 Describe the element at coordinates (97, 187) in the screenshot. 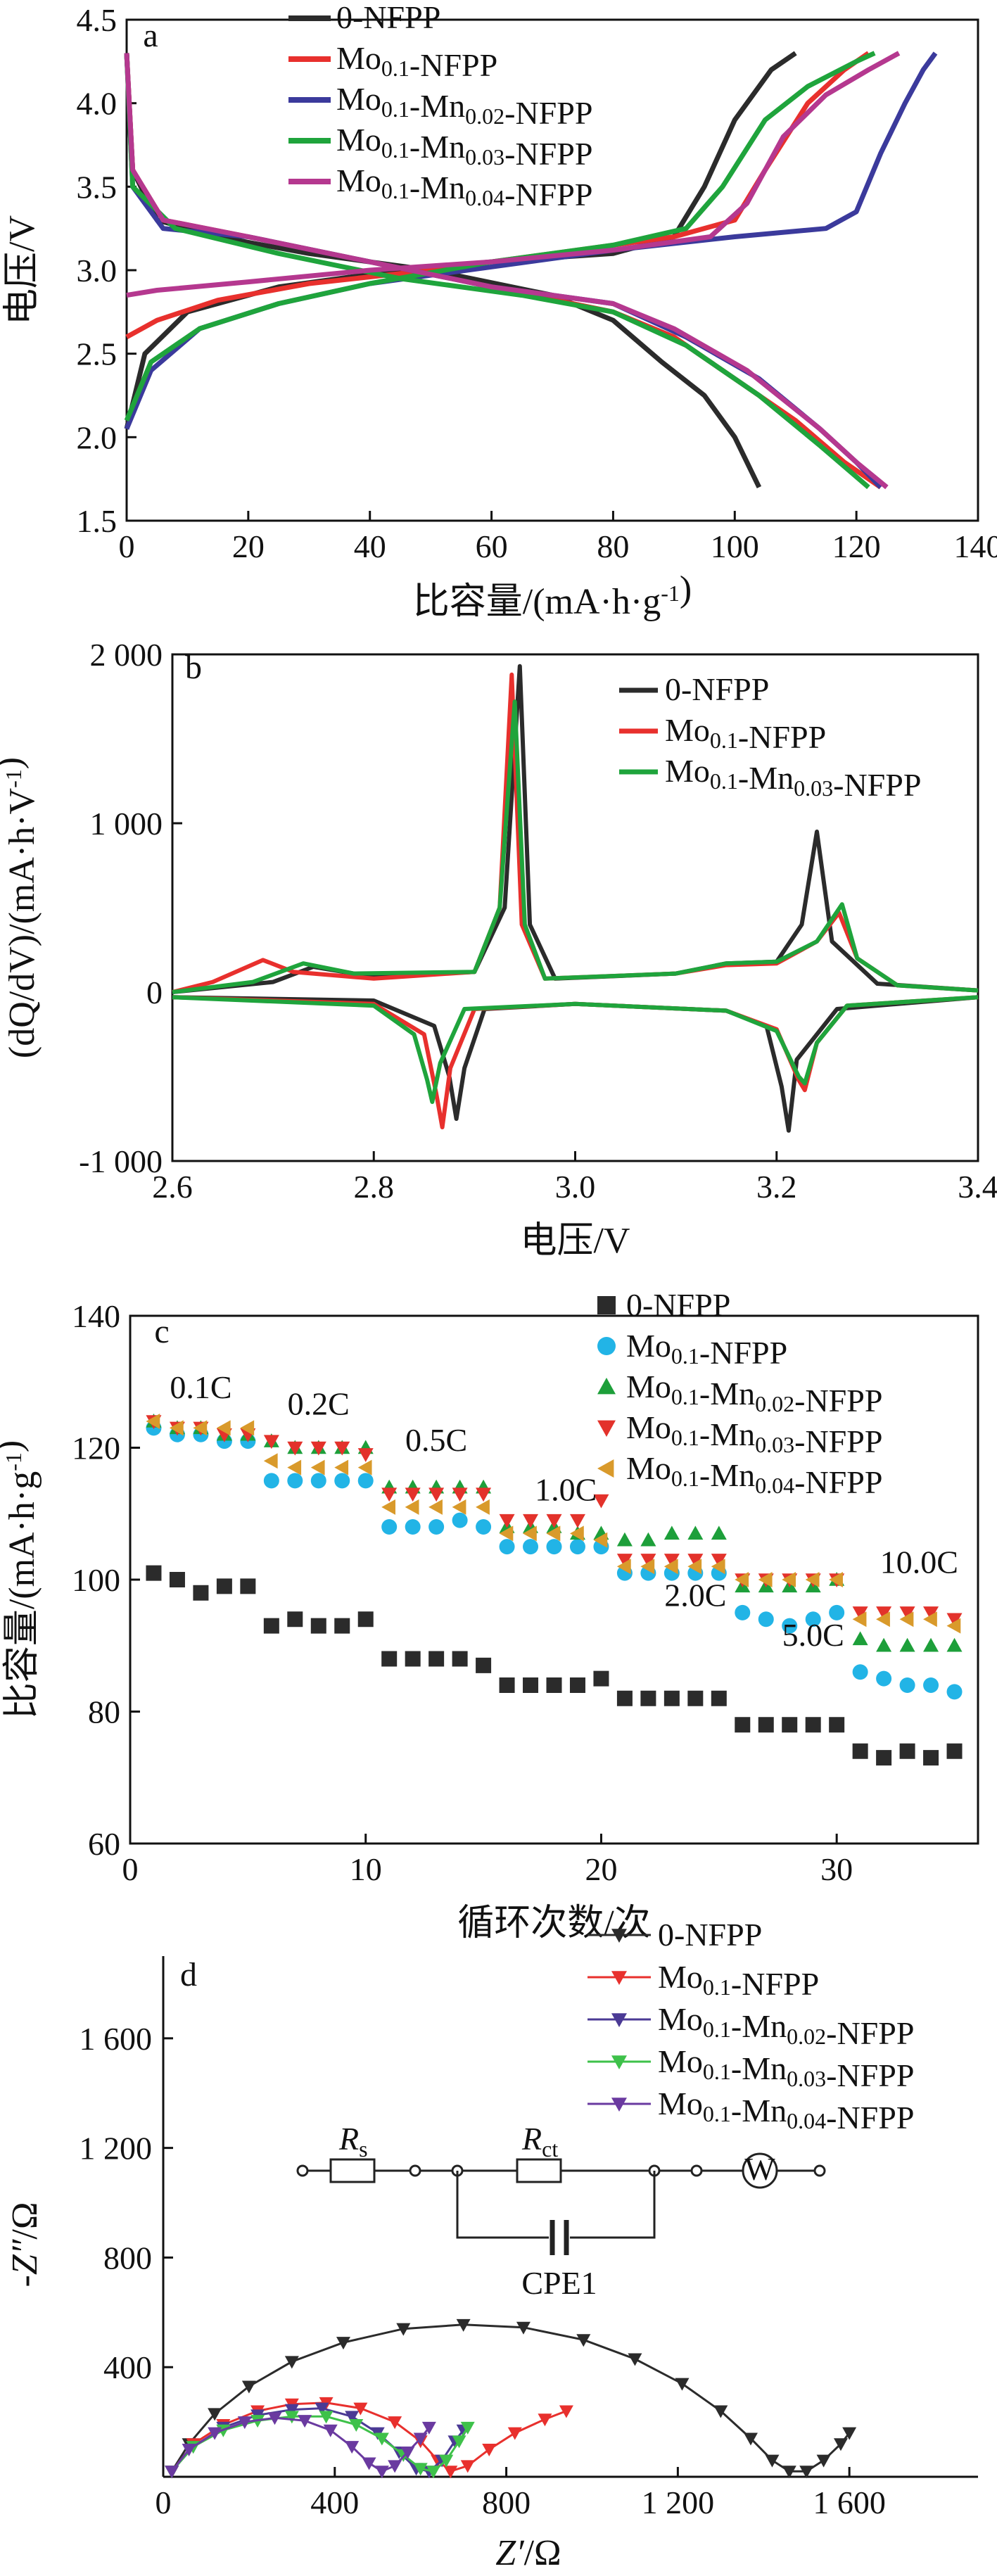

I see `y-tick-label: 3.5` at that location.